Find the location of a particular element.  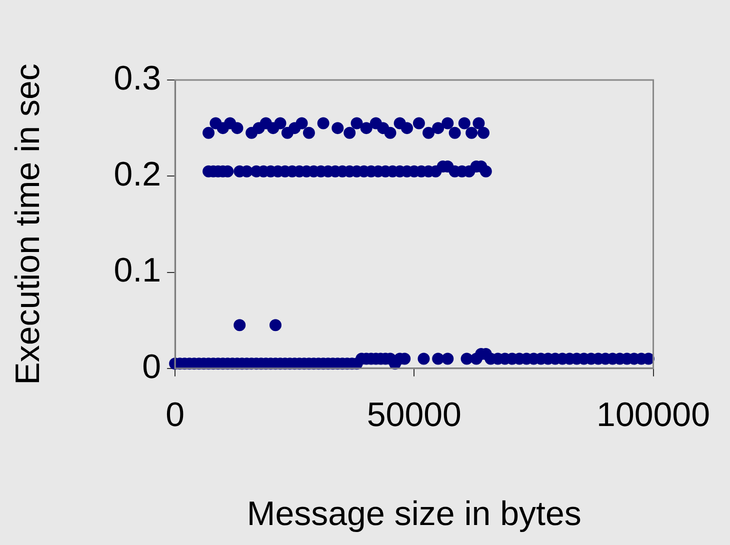

x-axis-title: Message size in bytes is located at coordinates (414, 513).